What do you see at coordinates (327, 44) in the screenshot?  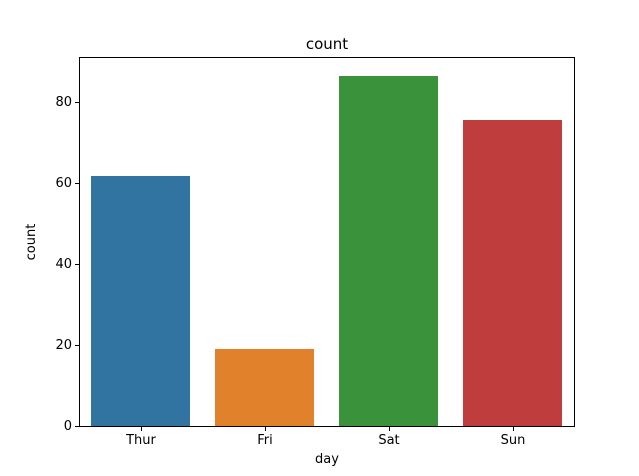 I see `chart-title: count` at bounding box center [327, 44].